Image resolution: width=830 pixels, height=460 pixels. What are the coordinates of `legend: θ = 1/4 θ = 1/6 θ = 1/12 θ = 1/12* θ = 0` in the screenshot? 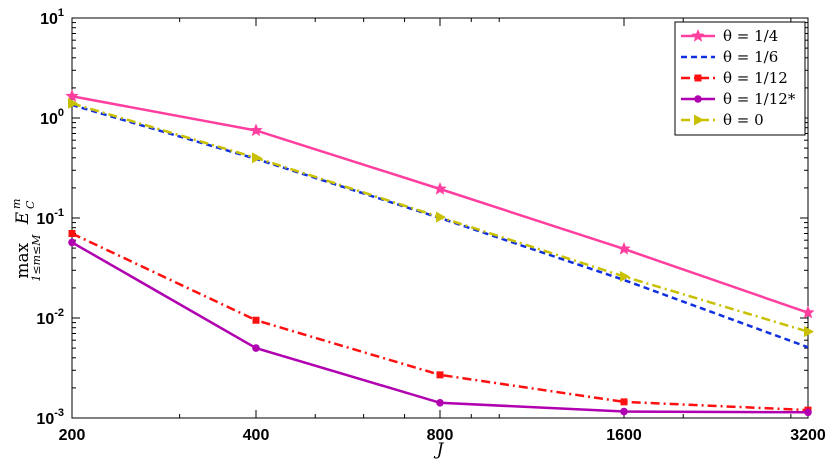 It's located at (740, 78).